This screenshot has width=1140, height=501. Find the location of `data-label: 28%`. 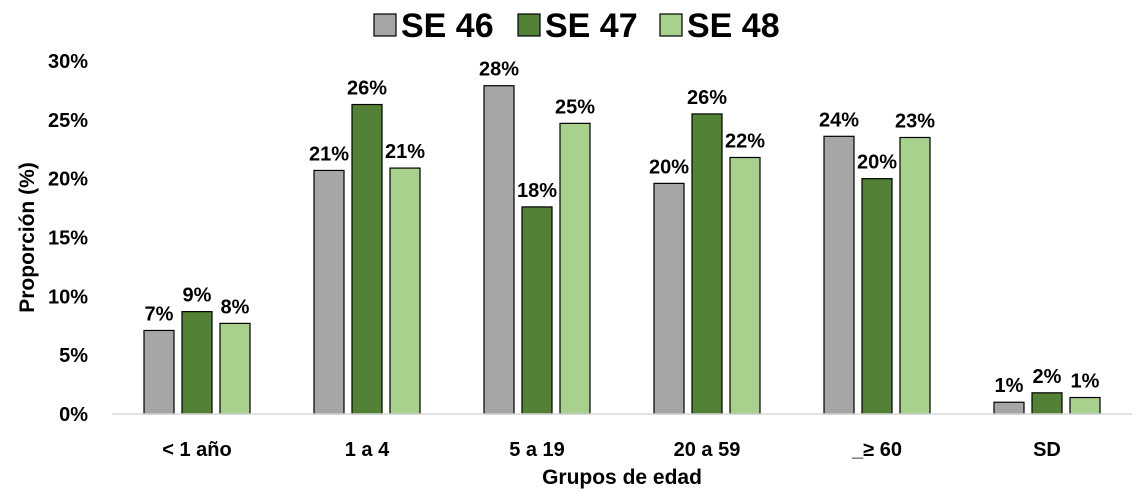

data-label: 28% is located at coordinates (499, 70).